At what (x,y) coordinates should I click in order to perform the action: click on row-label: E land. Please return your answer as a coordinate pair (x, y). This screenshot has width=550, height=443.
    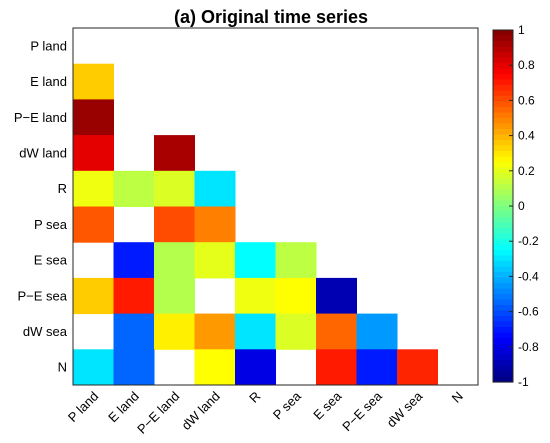
    Looking at the image, I should click on (48, 81).